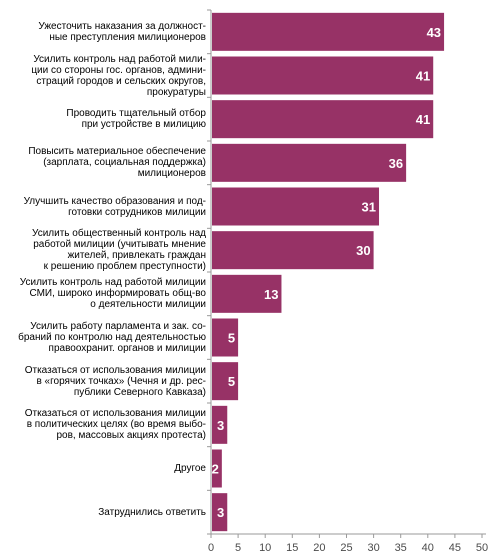 This screenshot has height=560, width=493. Describe the element at coordinates (265, 548) in the screenshot. I see `x-tick-label: 10` at that location.